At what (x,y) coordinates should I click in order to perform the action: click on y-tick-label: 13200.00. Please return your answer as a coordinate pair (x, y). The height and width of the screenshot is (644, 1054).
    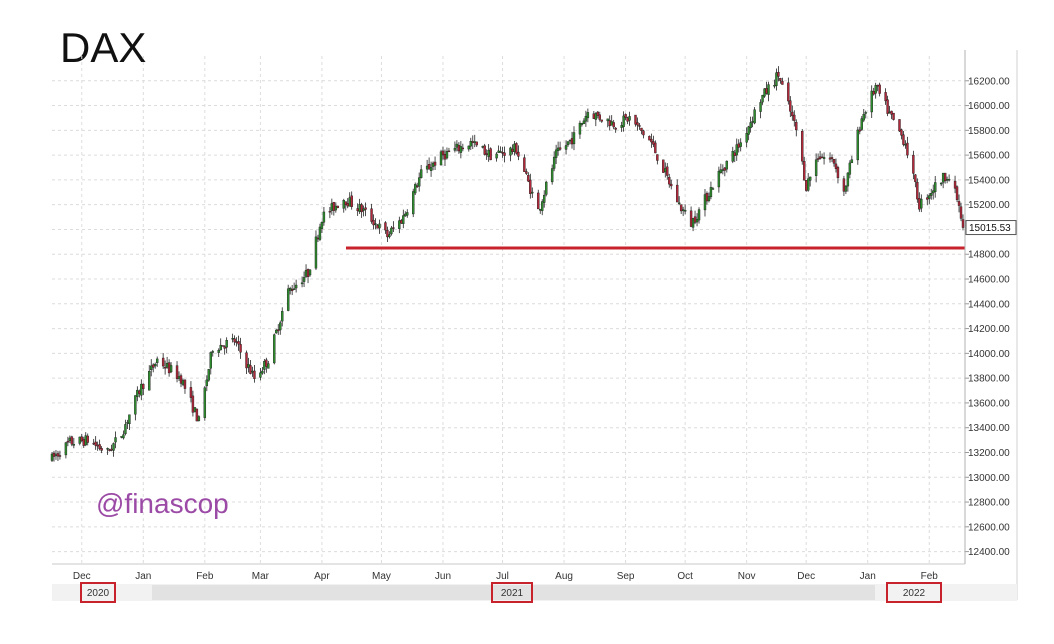
    Looking at the image, I should click on (989, 453).